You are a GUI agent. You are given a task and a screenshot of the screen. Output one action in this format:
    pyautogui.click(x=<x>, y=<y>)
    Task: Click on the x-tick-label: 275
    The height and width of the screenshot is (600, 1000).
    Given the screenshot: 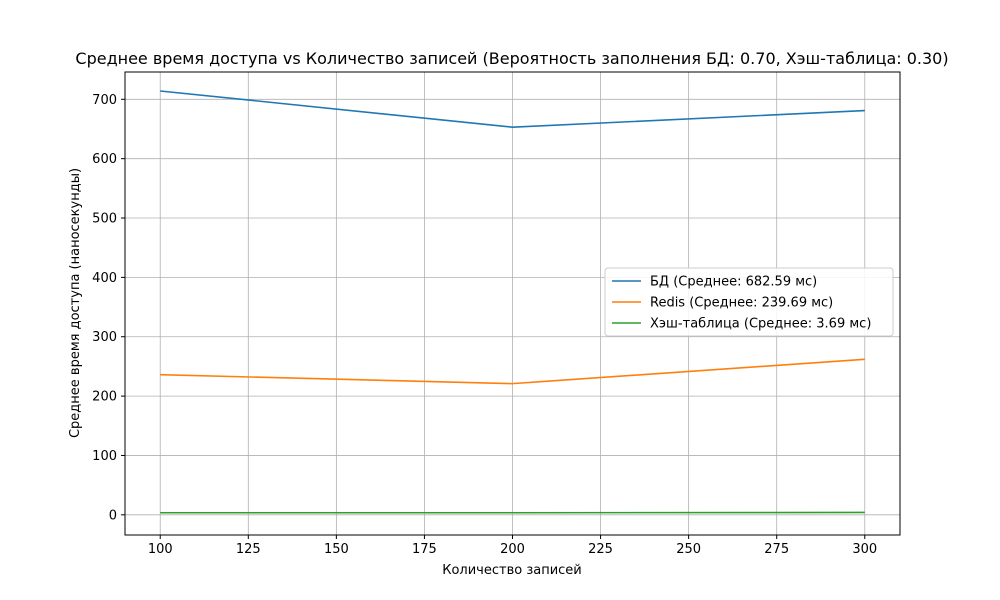 What is the action you would take?
    pyautogui.click(x=776, y=549)
    